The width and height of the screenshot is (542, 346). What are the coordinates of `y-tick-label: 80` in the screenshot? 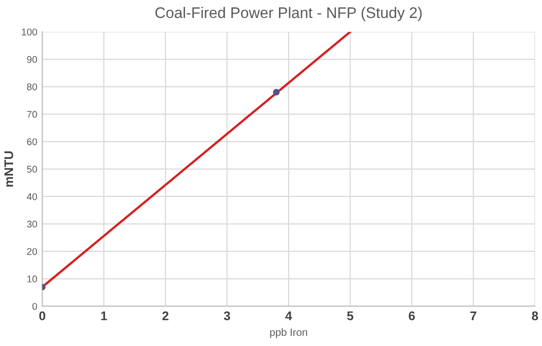 It's located at (32, 86).